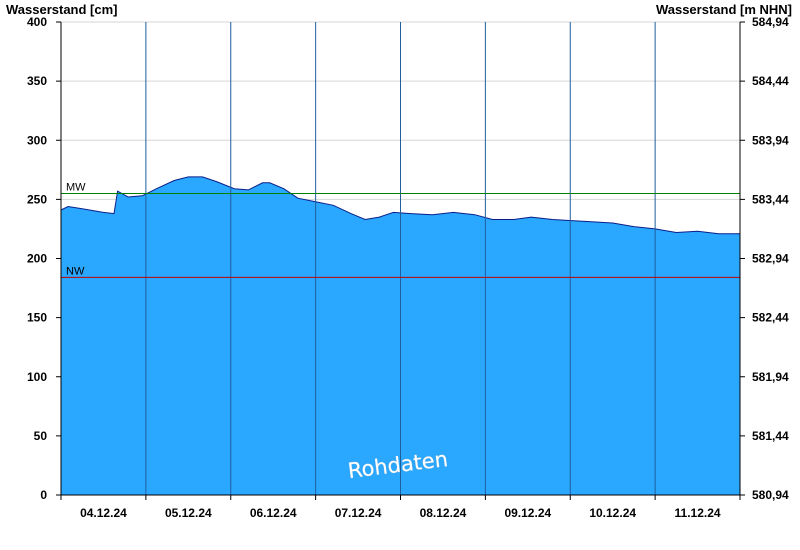 The image size is (800, 550). I want to click on y-tick-label-left: 200, so click(37, 259).